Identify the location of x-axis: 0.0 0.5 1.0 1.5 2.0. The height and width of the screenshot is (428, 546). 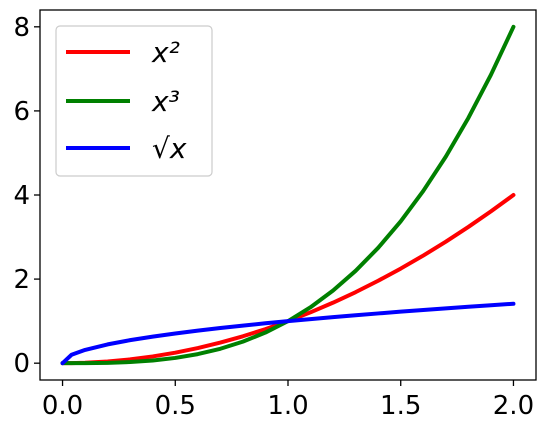
(288, 400).